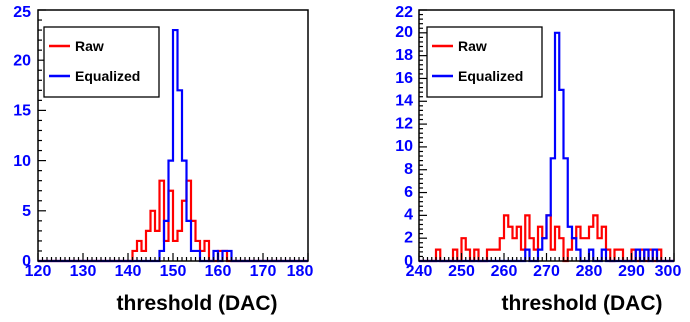  I want to click on right-x-tick-label: 270, so click(546, 271).